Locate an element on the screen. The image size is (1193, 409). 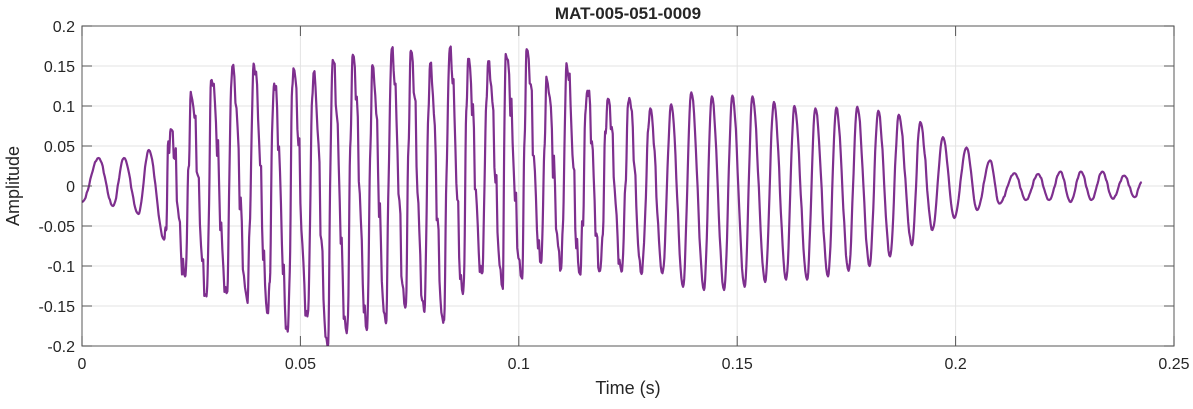
y-tick-label: -0.2 is located at coordinates (61, 347).